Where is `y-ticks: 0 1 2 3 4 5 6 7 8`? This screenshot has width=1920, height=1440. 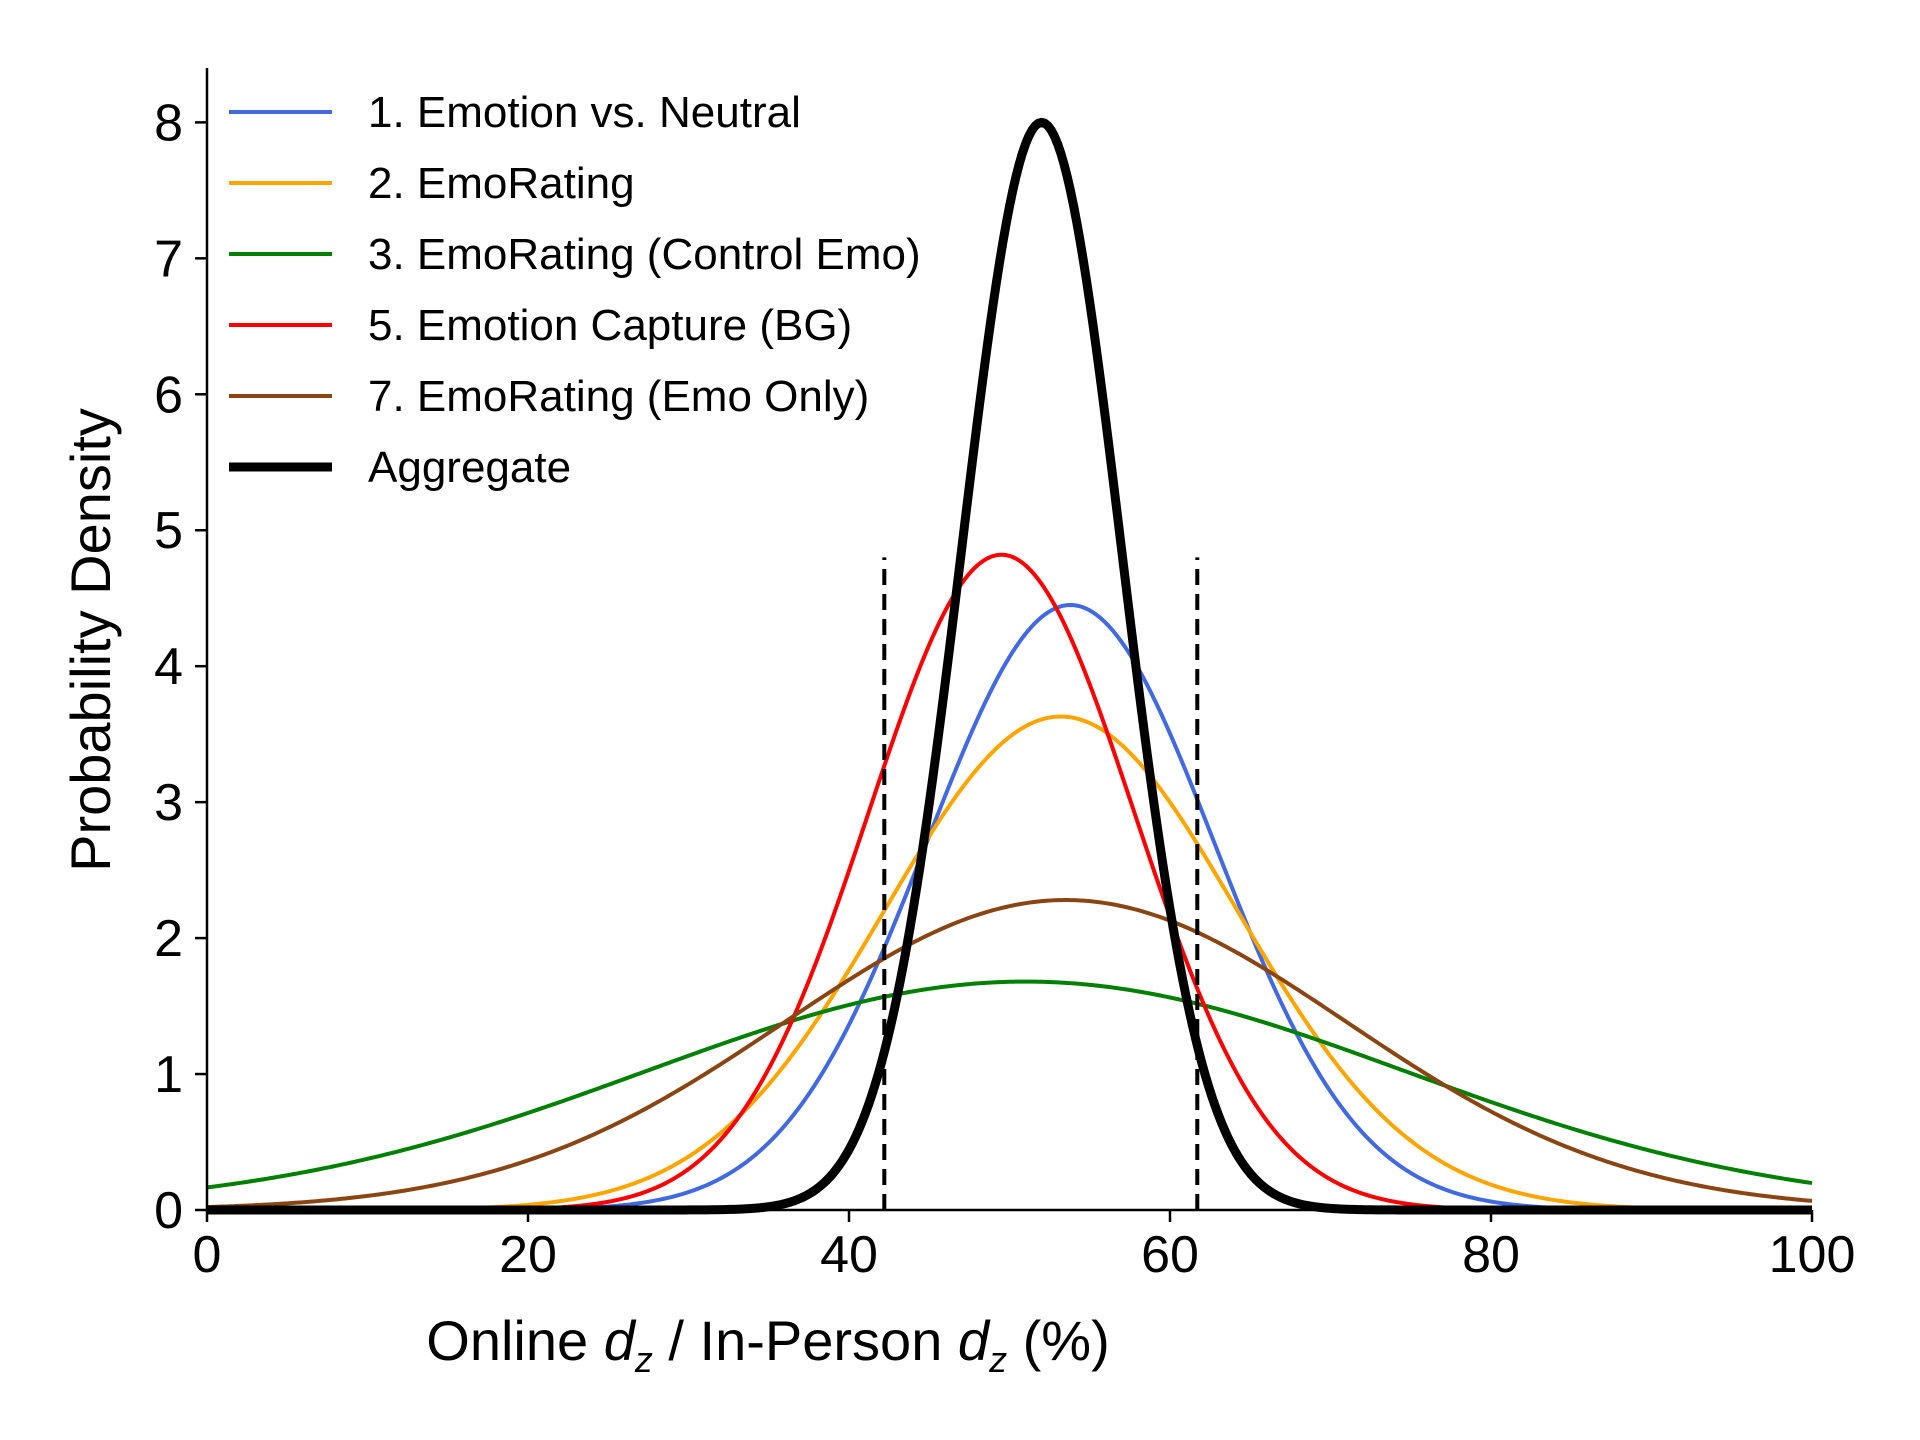
y-ticks: 0 1 2 3 4 5 6 7 8 is located at coordinates (180, 667).